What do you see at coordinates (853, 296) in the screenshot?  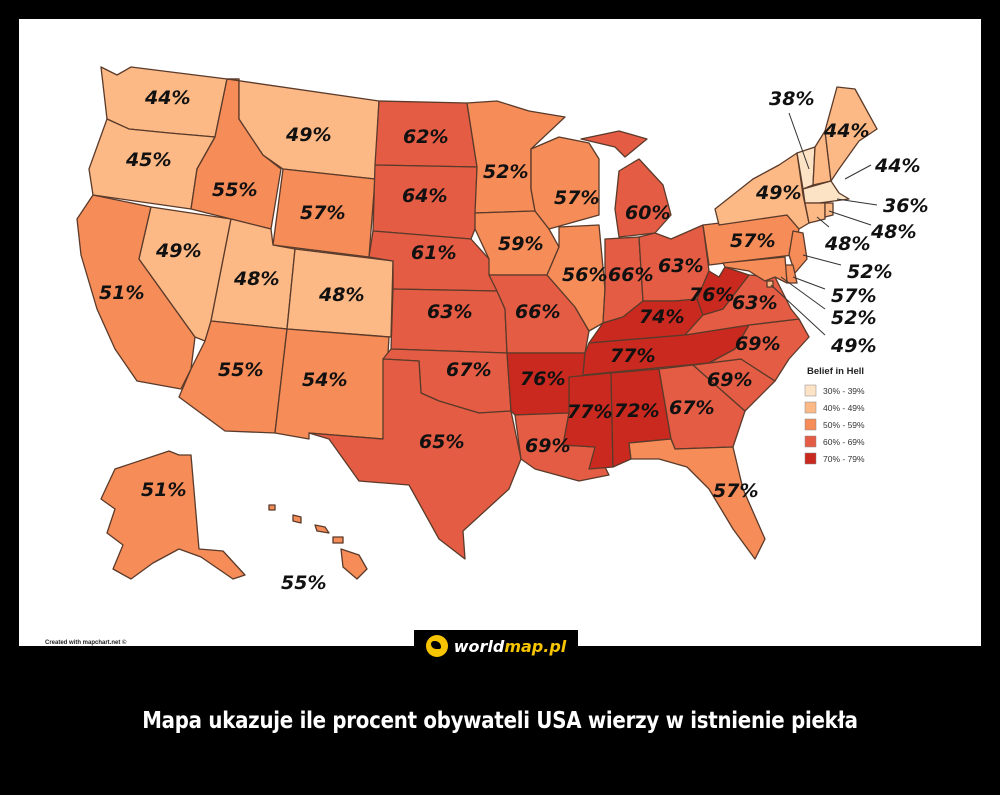 I see `label-de: 57%` at bounding box center [853, 296].